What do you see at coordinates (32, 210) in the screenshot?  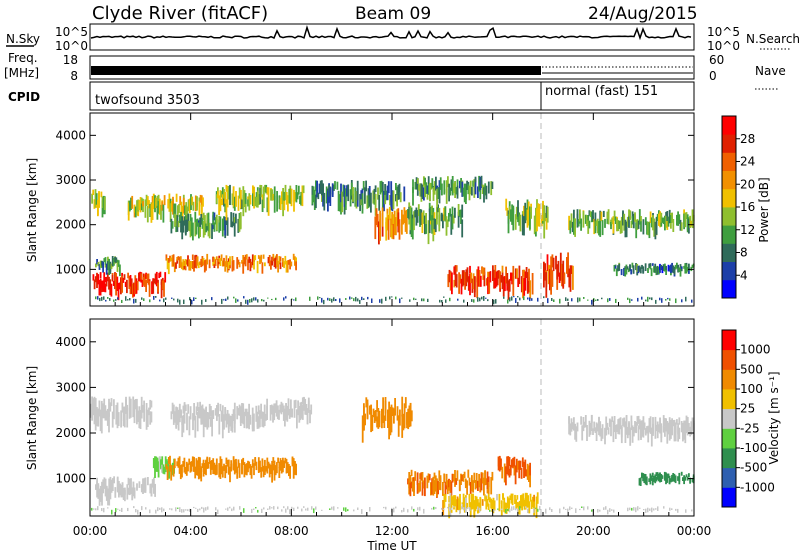 I see `power-y-label: Slant Range [km]` at bounding box center [32, 210].